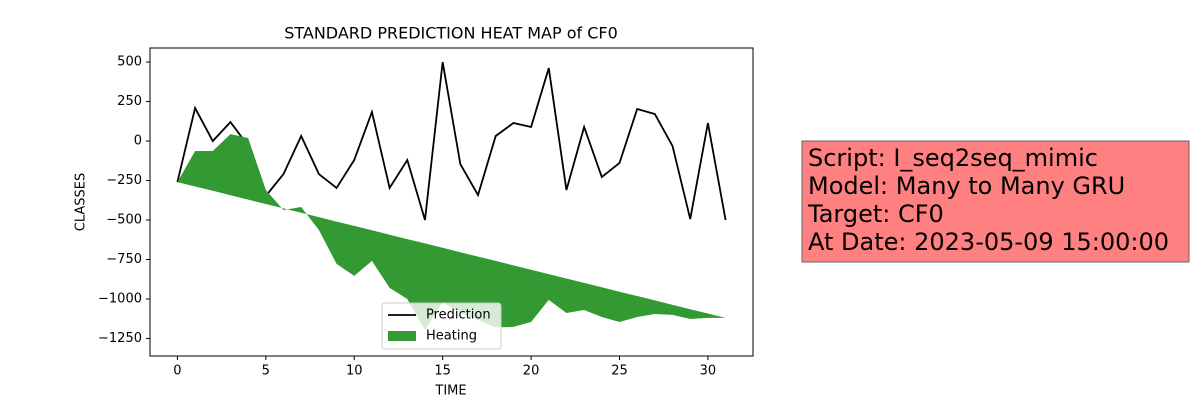  What do you see at coordinates (619, 371) in the screenshot?
I see `x-tick-label: 25` at bounding box center [619, 371].